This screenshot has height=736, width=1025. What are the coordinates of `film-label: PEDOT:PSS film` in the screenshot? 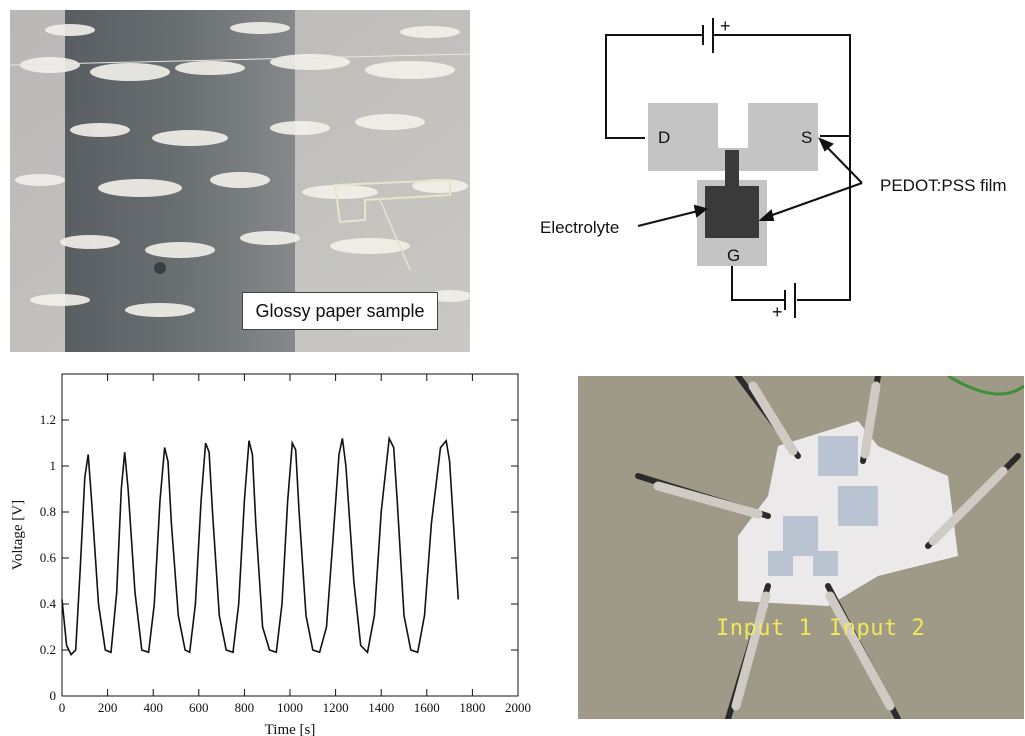 It's located at (943, 185).